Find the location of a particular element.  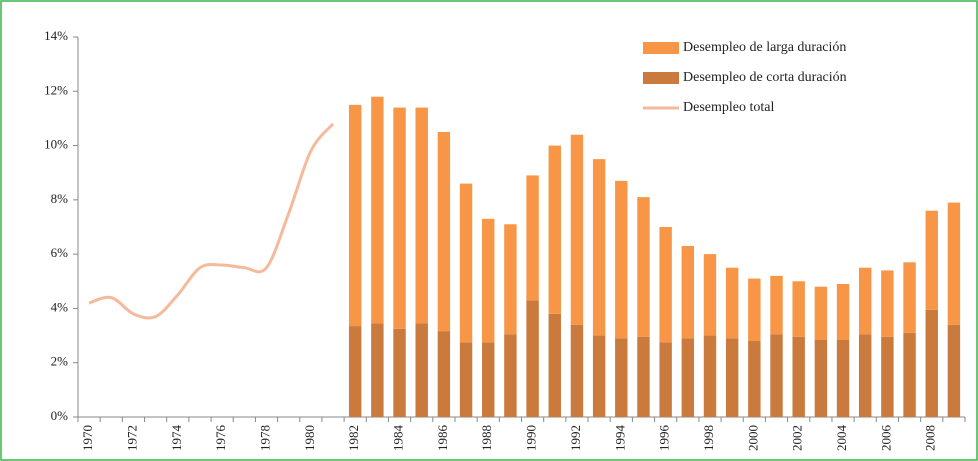

x-tick-label: 2008 is located at coordinates (930, 438).